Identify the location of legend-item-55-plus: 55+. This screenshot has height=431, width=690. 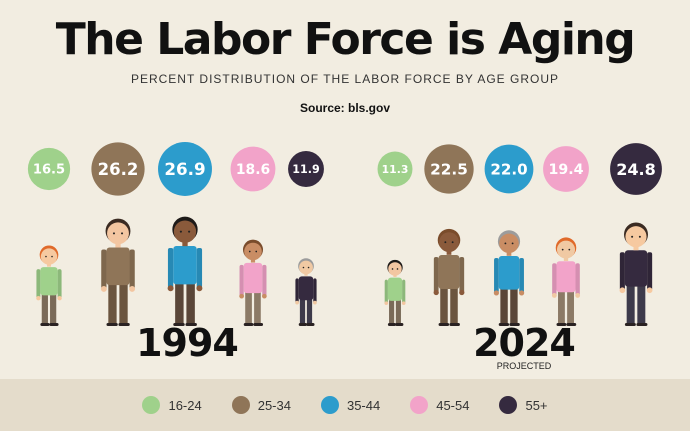
(523, 405).